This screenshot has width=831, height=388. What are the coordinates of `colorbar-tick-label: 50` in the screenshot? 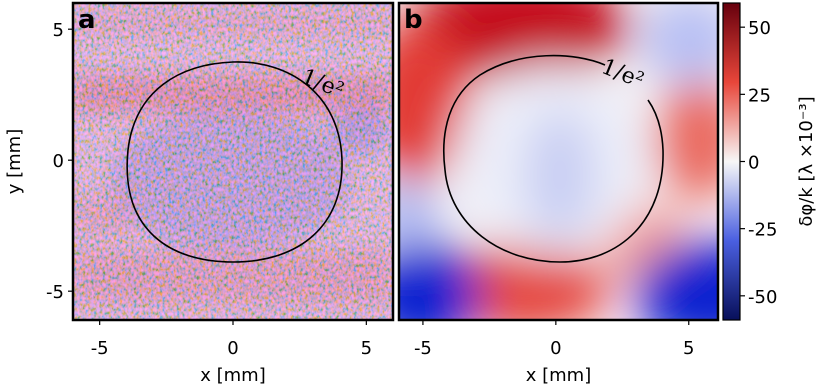 It's located at (759, 28).